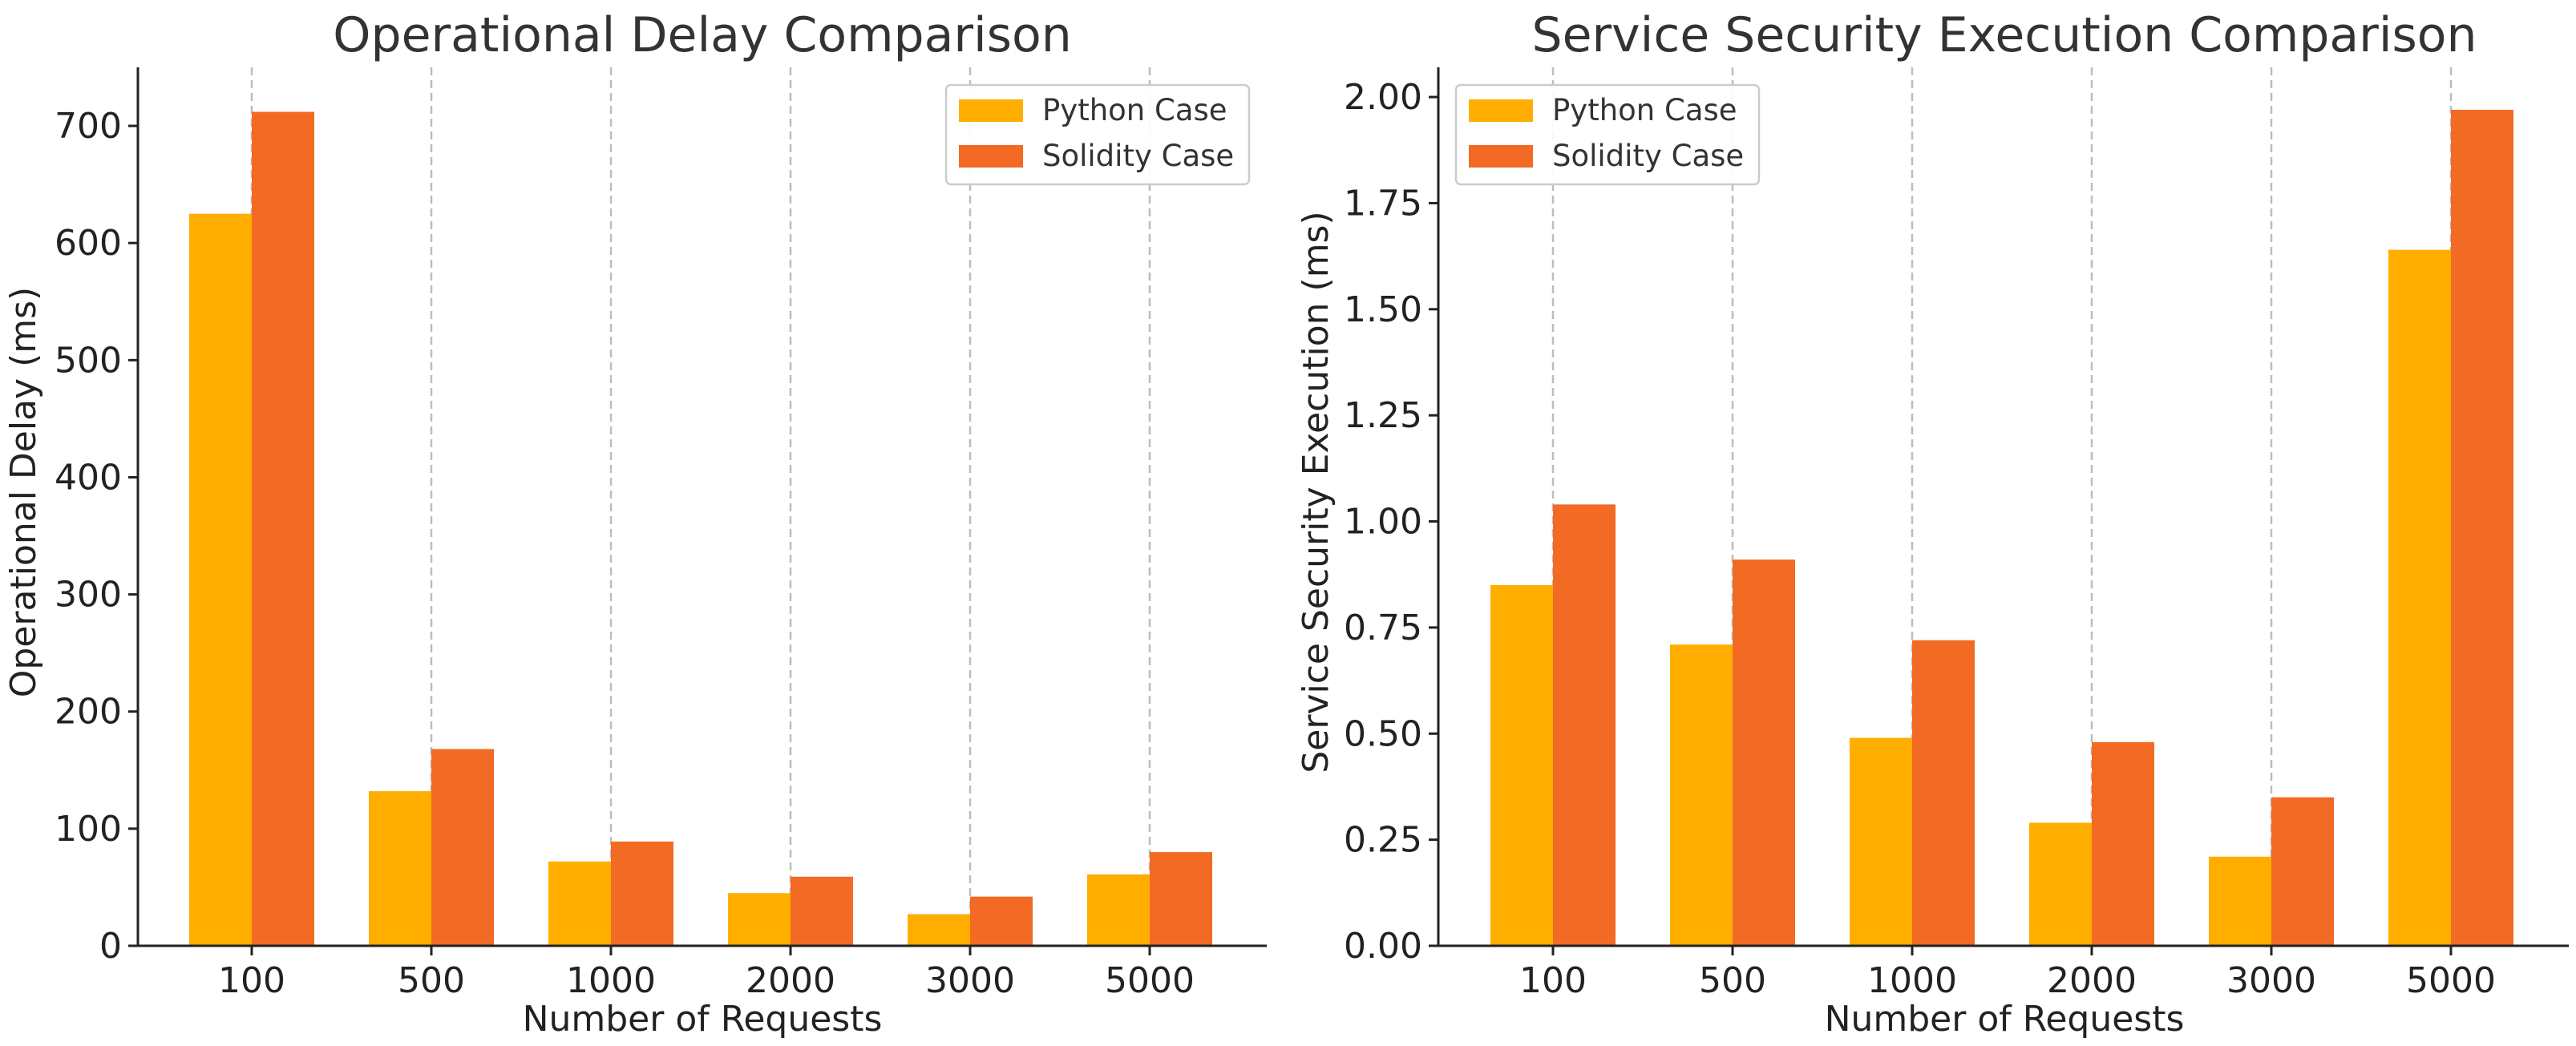 This screenshot has height=1046, width=2576. What do you see at coordinates (88, 596) in the screenshot?
I see `y-tick-label: 300` at bounding box center [88, 596].